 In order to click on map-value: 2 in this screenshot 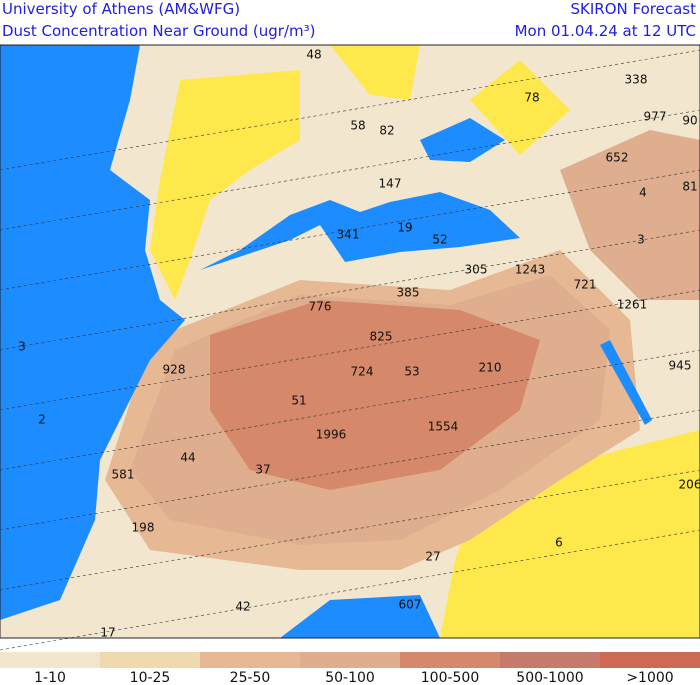, I will do `click(42, 420)`.